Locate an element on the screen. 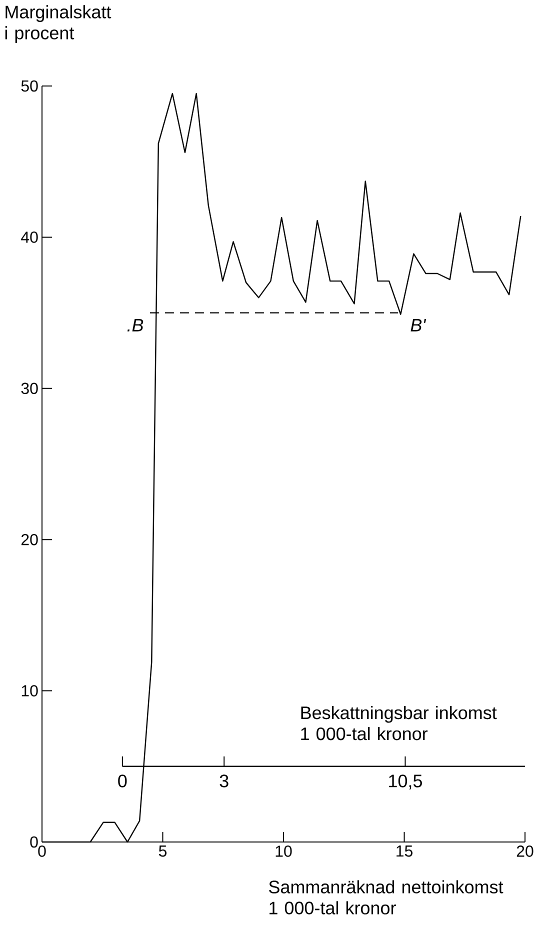  y-axis-title: Marginalskatt i procent is located at coordinates (58, 24).